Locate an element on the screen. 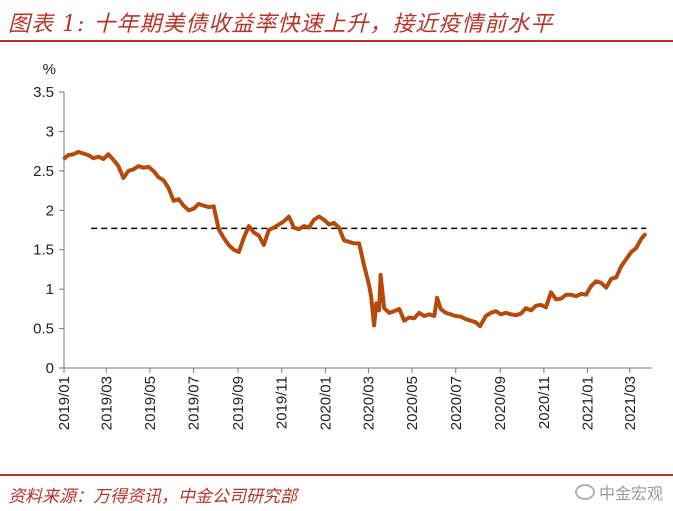 The image size is (673, 511). wechat-logo-icon is located at coordinates (584, 492).